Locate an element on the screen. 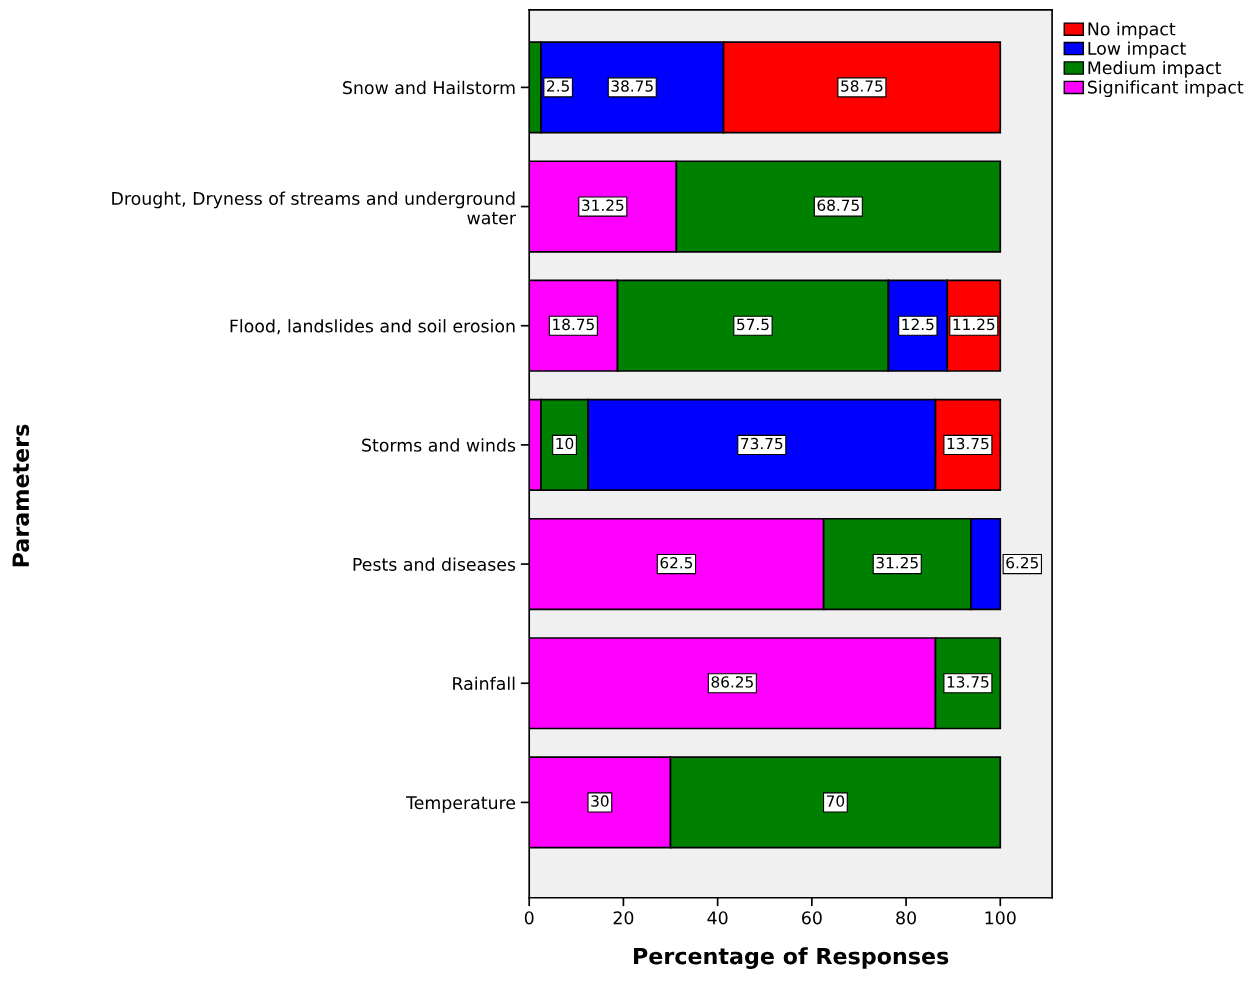 This screenshot has height=992, width=1260. x-axis-title: Percentage of Responses is located at coordinates (791, 958).